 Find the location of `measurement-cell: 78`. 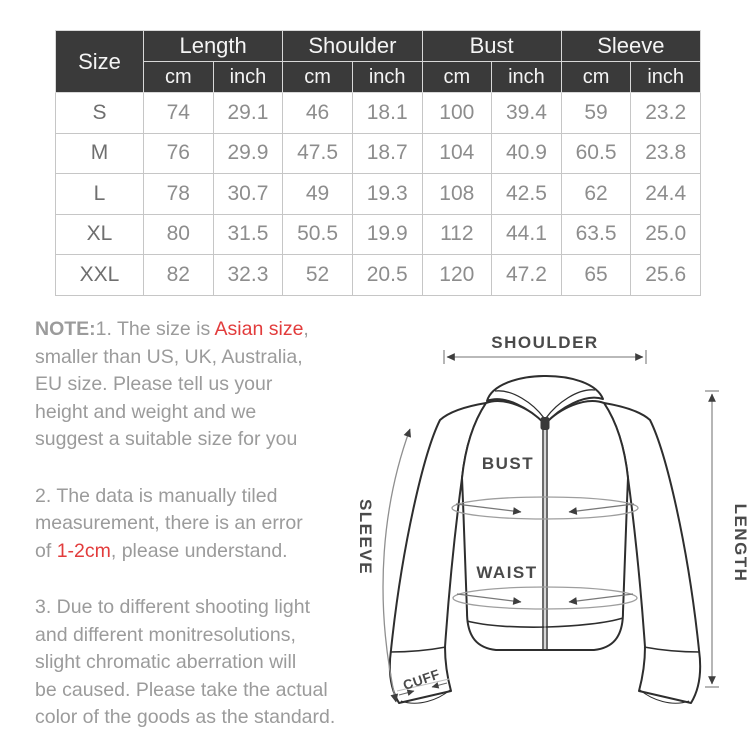

measurement-cell: 78 is located at coordinates (178, 194).